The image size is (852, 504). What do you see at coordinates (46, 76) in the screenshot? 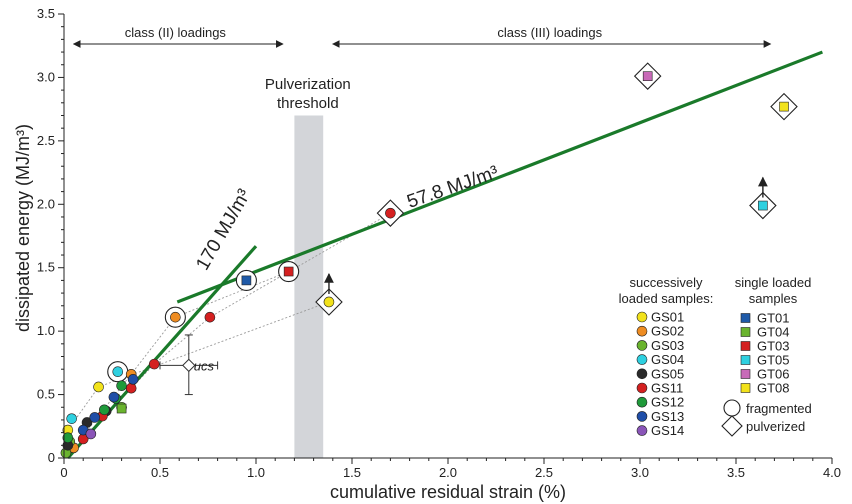
I see `y-tick-label-6: 3.0` at bounding box center [46, 76].